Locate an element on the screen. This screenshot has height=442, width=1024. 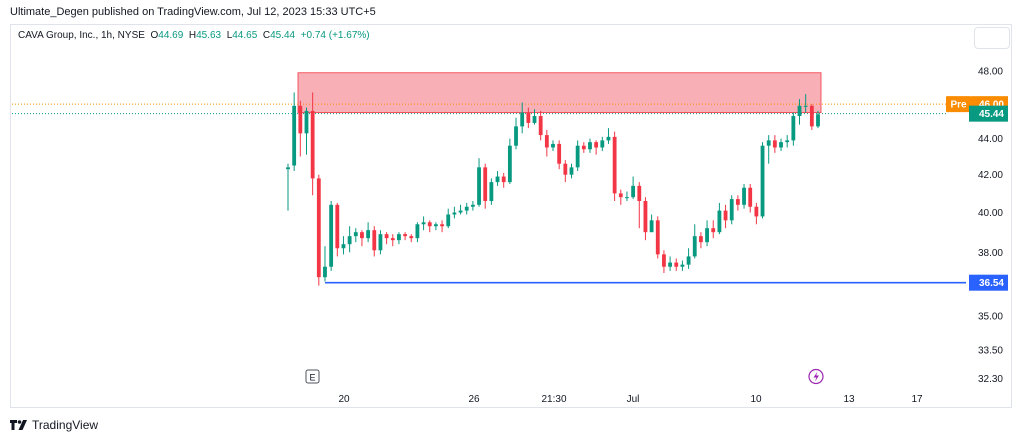
last-price-badge is located at coordinates (988, 113).